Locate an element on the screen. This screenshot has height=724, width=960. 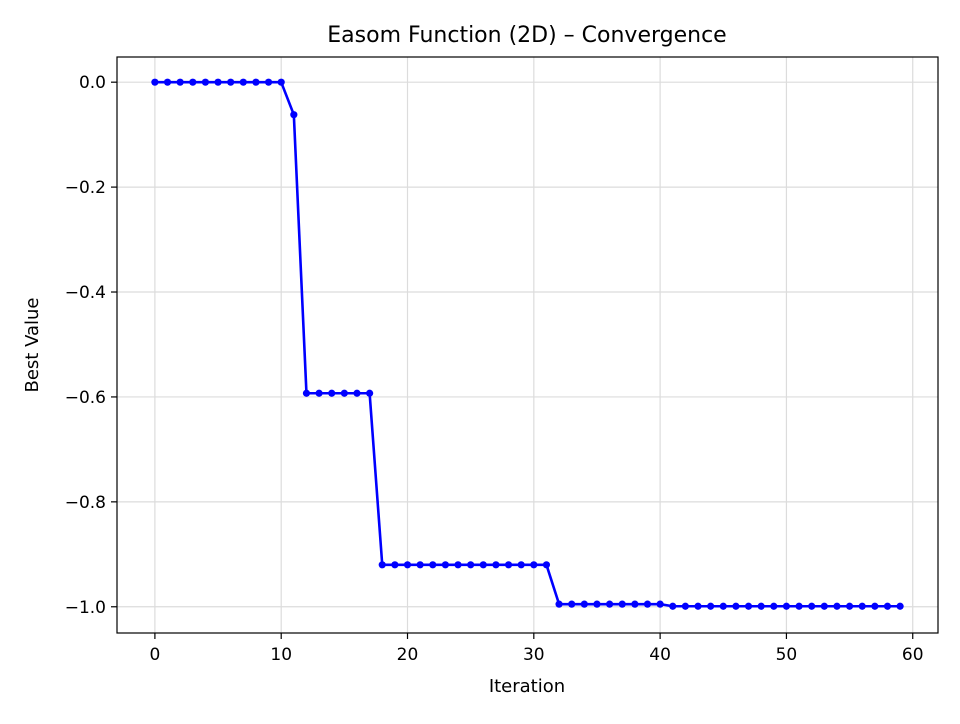
x-tick-label: 40 is located at coordinates (660, 655).